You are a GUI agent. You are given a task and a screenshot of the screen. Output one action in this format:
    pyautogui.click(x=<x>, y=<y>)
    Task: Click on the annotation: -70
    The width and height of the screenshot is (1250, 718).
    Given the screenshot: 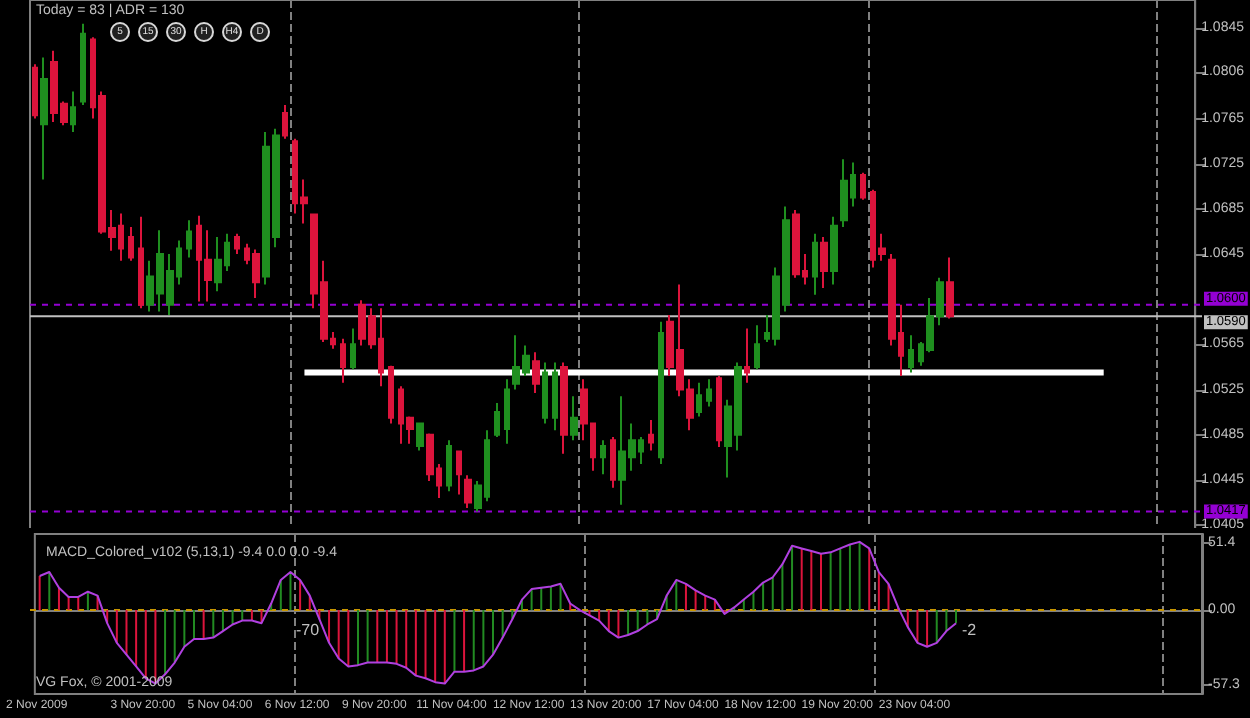 What is the action you would take?
    pyautogui.click(x=308, y=630)
    